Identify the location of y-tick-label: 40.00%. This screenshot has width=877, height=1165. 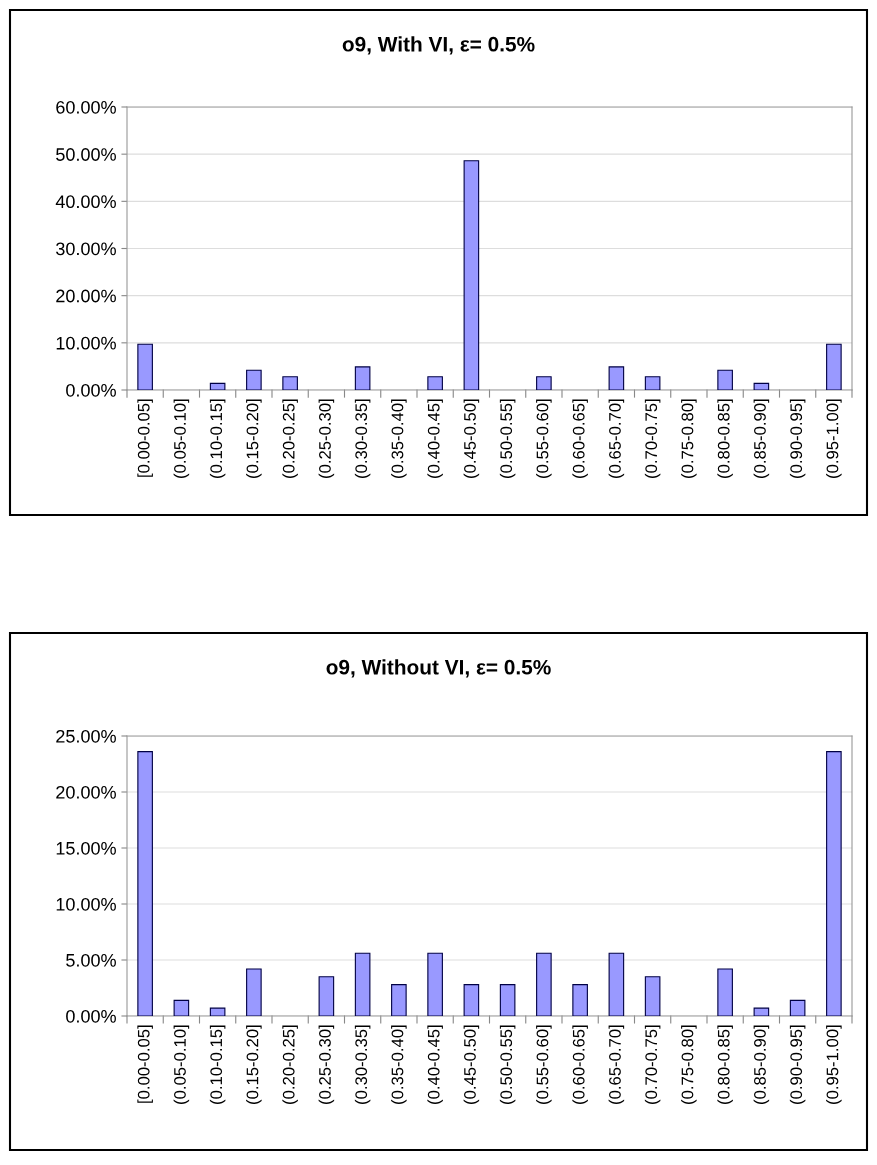
(85, 202).